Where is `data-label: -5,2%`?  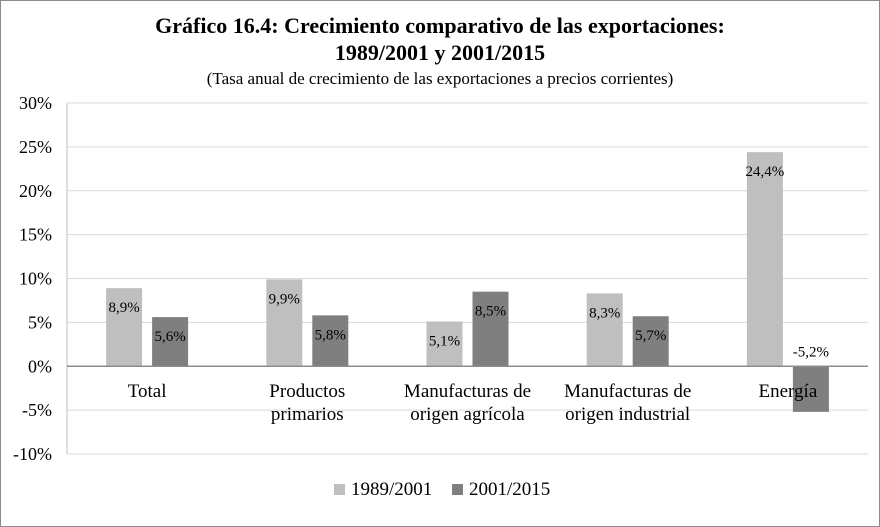 data-label: -5,2% is located at coordinates (811, 352).